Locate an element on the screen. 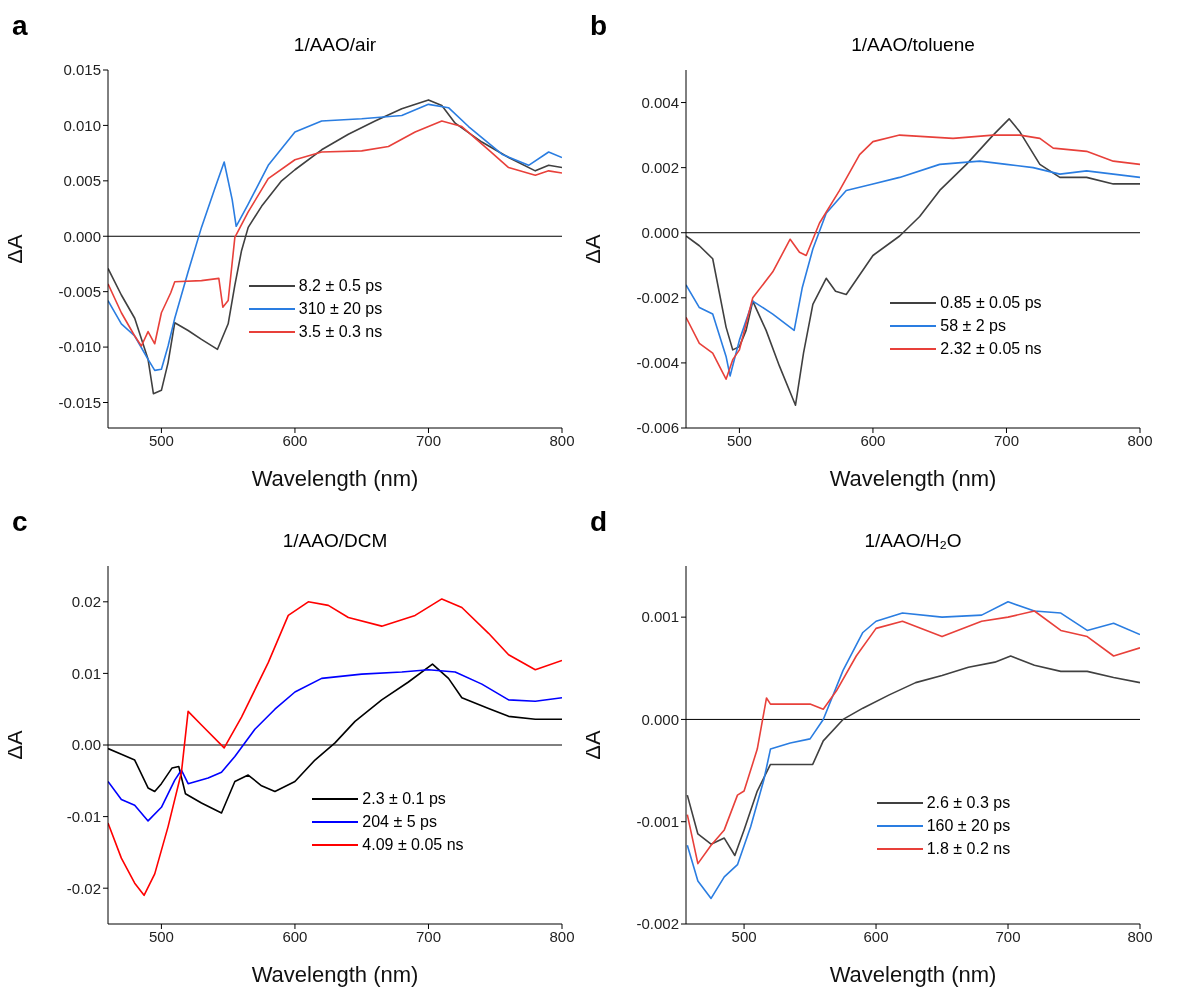 The width and height of the screenshot is (1179, 1000). y-tick-label: -0.010 is located at coordinates (79, 347).